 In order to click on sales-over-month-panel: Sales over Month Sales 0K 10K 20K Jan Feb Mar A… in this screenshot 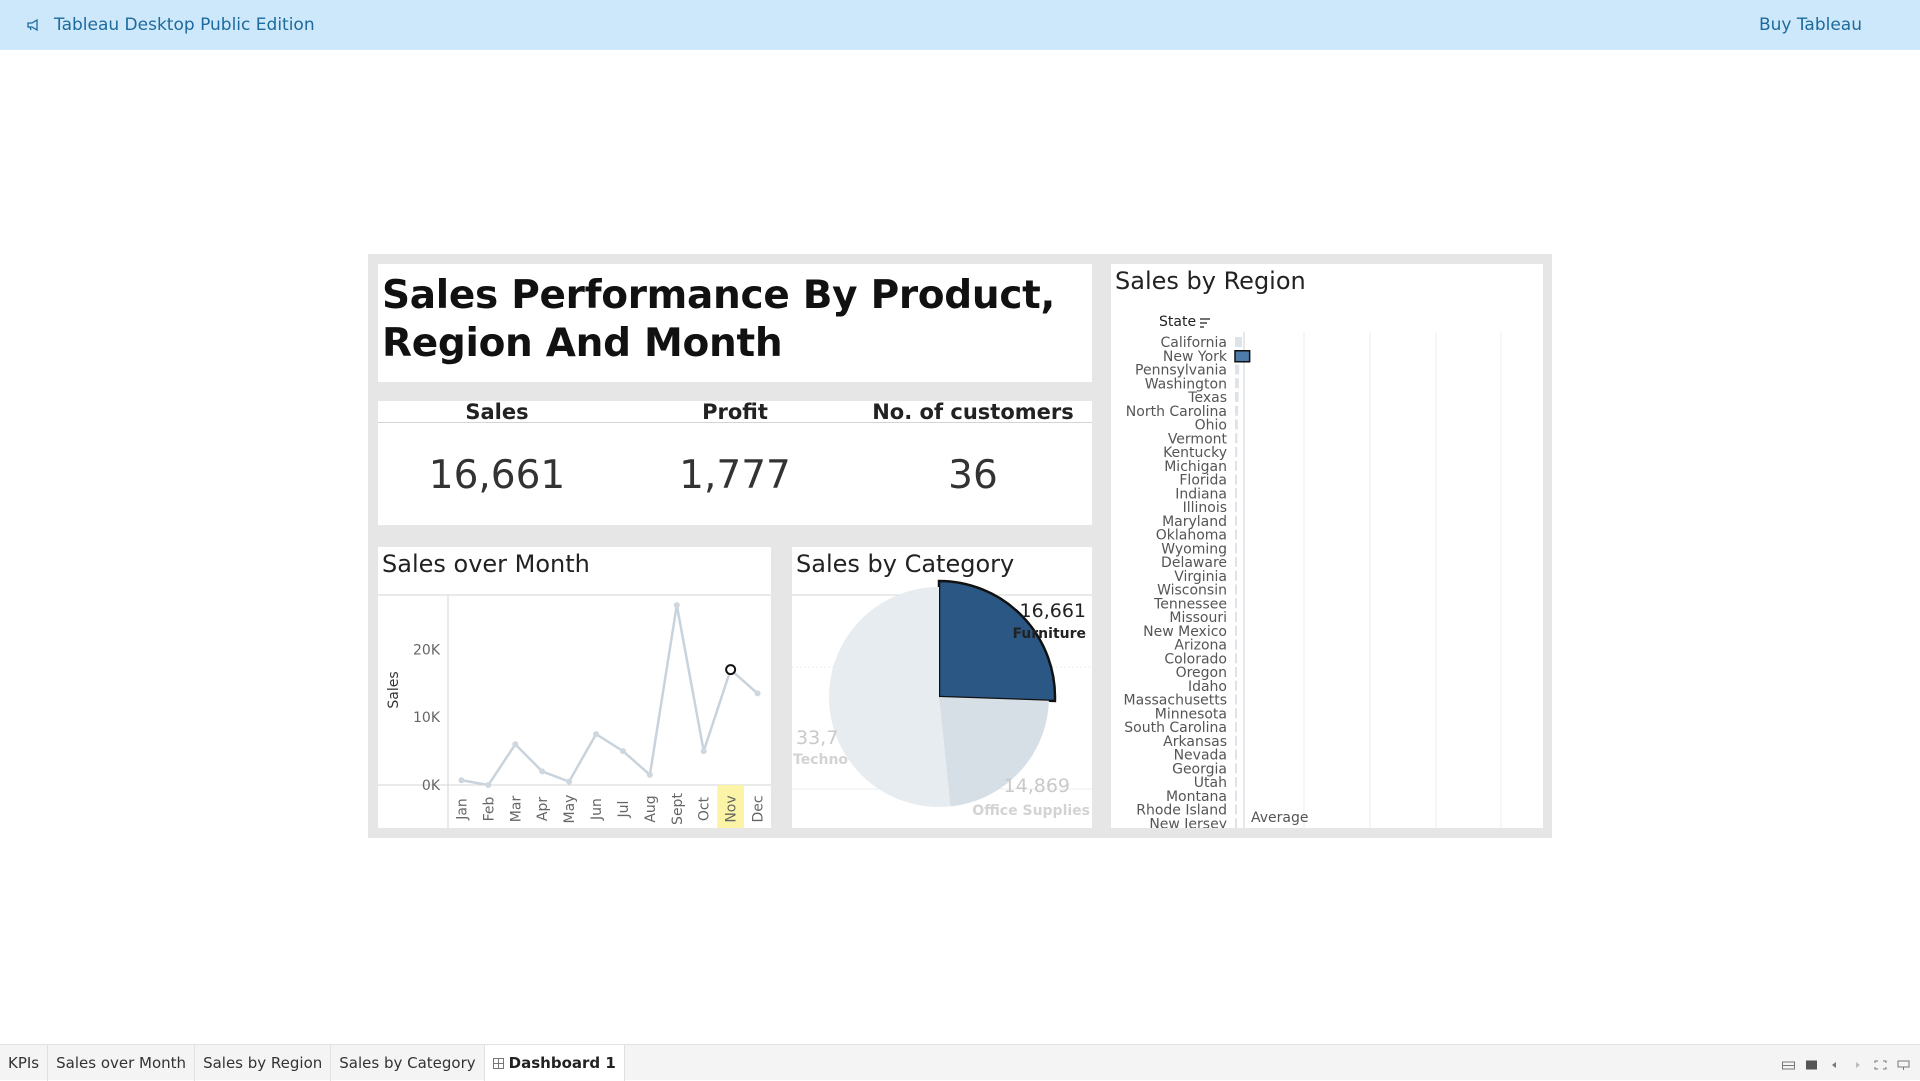, I will do `click(574, 687)`.